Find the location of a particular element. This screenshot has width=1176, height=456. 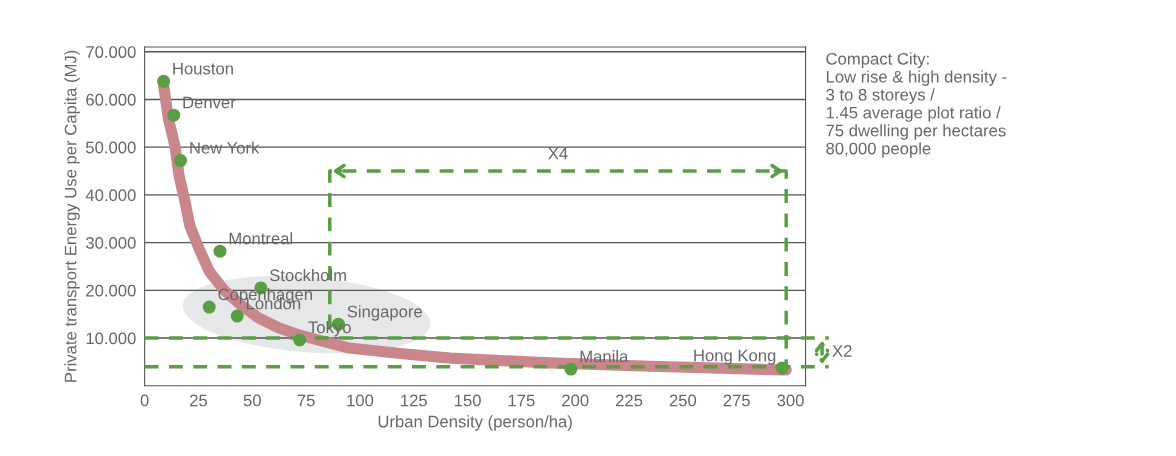

y-tick-label: 20.000 is located at coordinates (111, 290).